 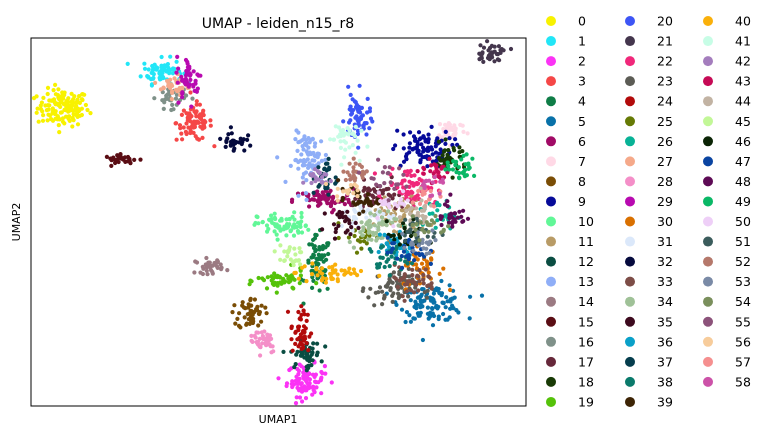 What do you see at coordinates (649, 21) in the screenshot?
I see `legend-item-20: 20` at bounding box center [649, 21].